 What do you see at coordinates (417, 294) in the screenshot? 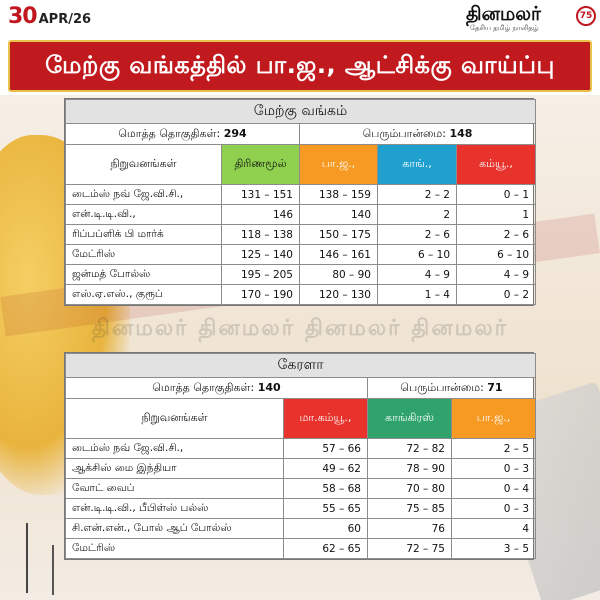
I see `wb-congress-value: 1 – 4` at bounding box center [417, 294].